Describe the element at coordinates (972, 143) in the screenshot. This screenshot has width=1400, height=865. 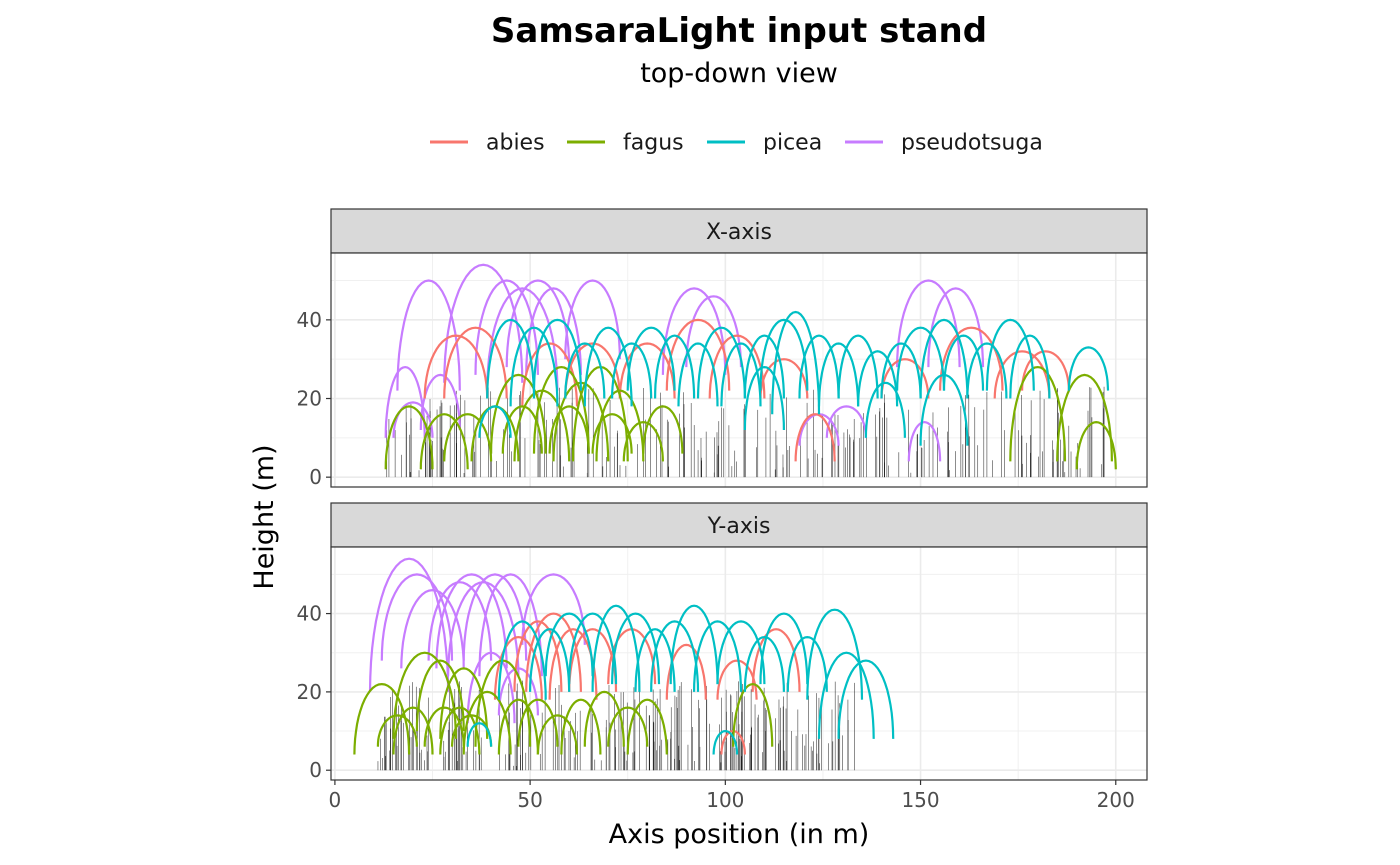
I see `legend-label-pseudotsuga: pseudotsuga` at that location.